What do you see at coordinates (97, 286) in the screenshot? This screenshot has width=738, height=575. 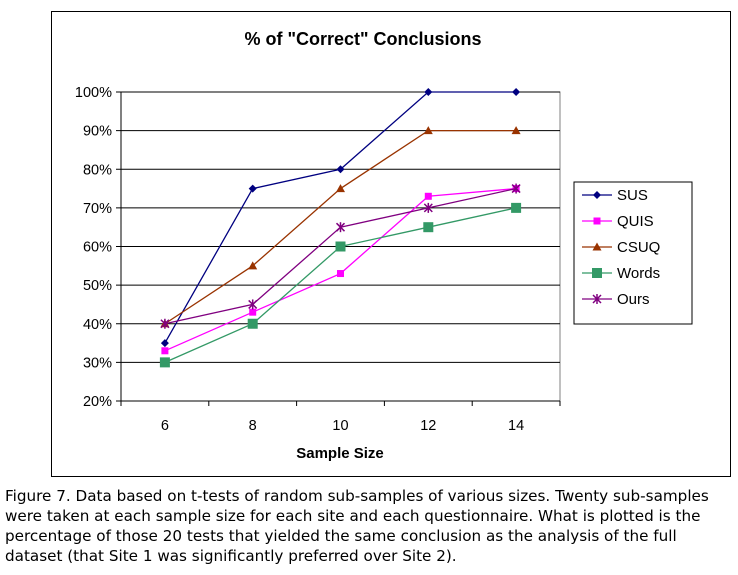 I see `y-tick-label: 50%` at bounding box center [97, 286].